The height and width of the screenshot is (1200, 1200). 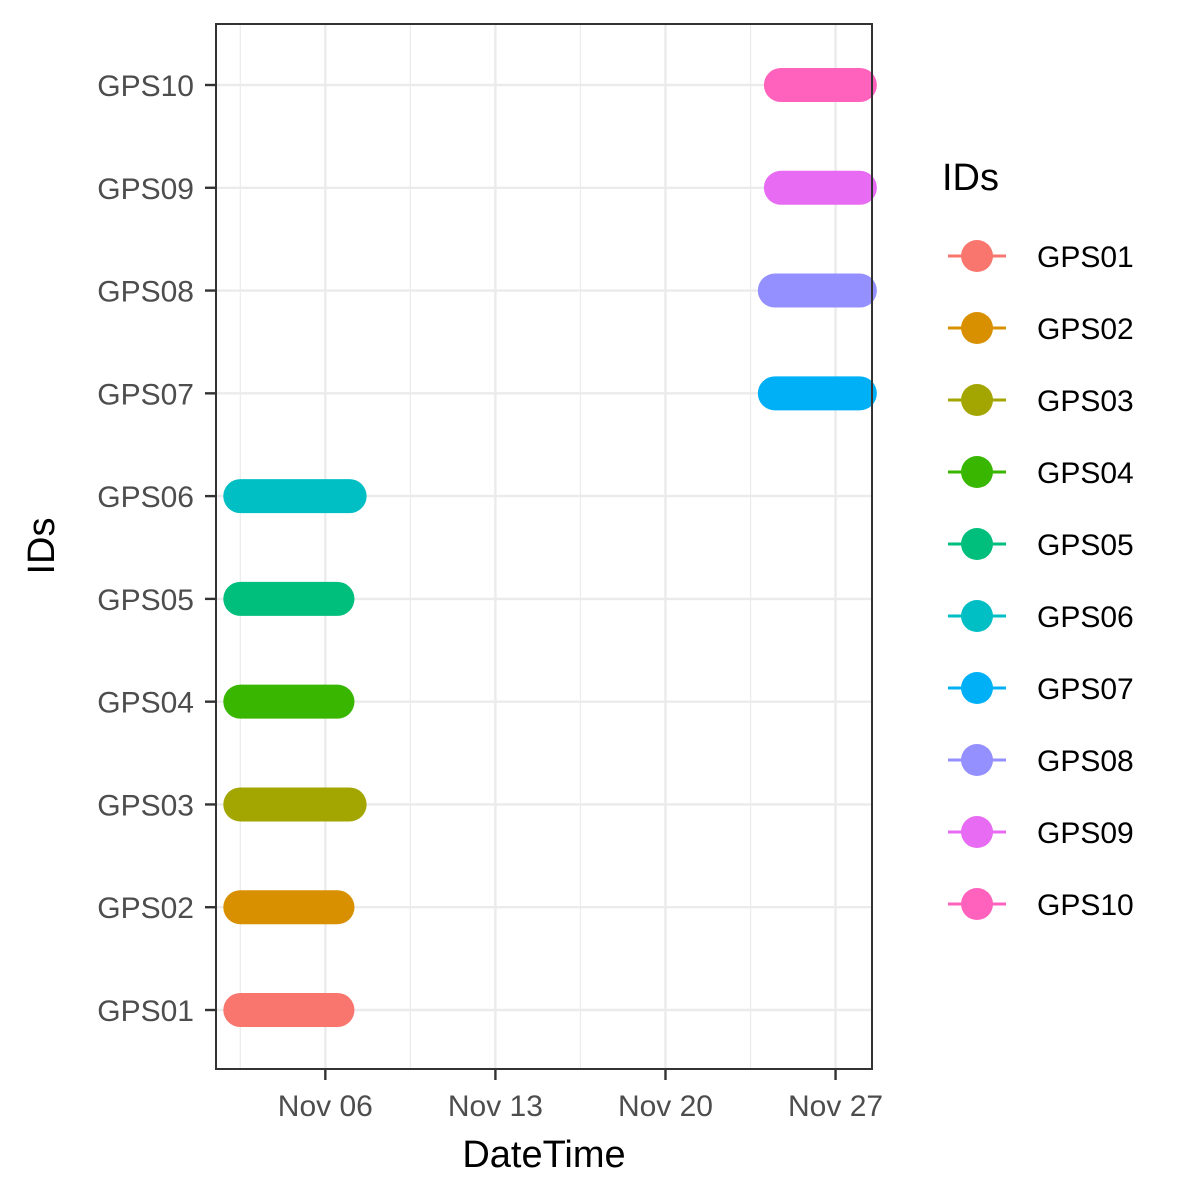 What do you see at coordinates (580, 1096) in the screenshot?
I see `x-axis: Nov 06 Nov 13 Nov 20 Nov 27` at bounding box center [580, 1096].